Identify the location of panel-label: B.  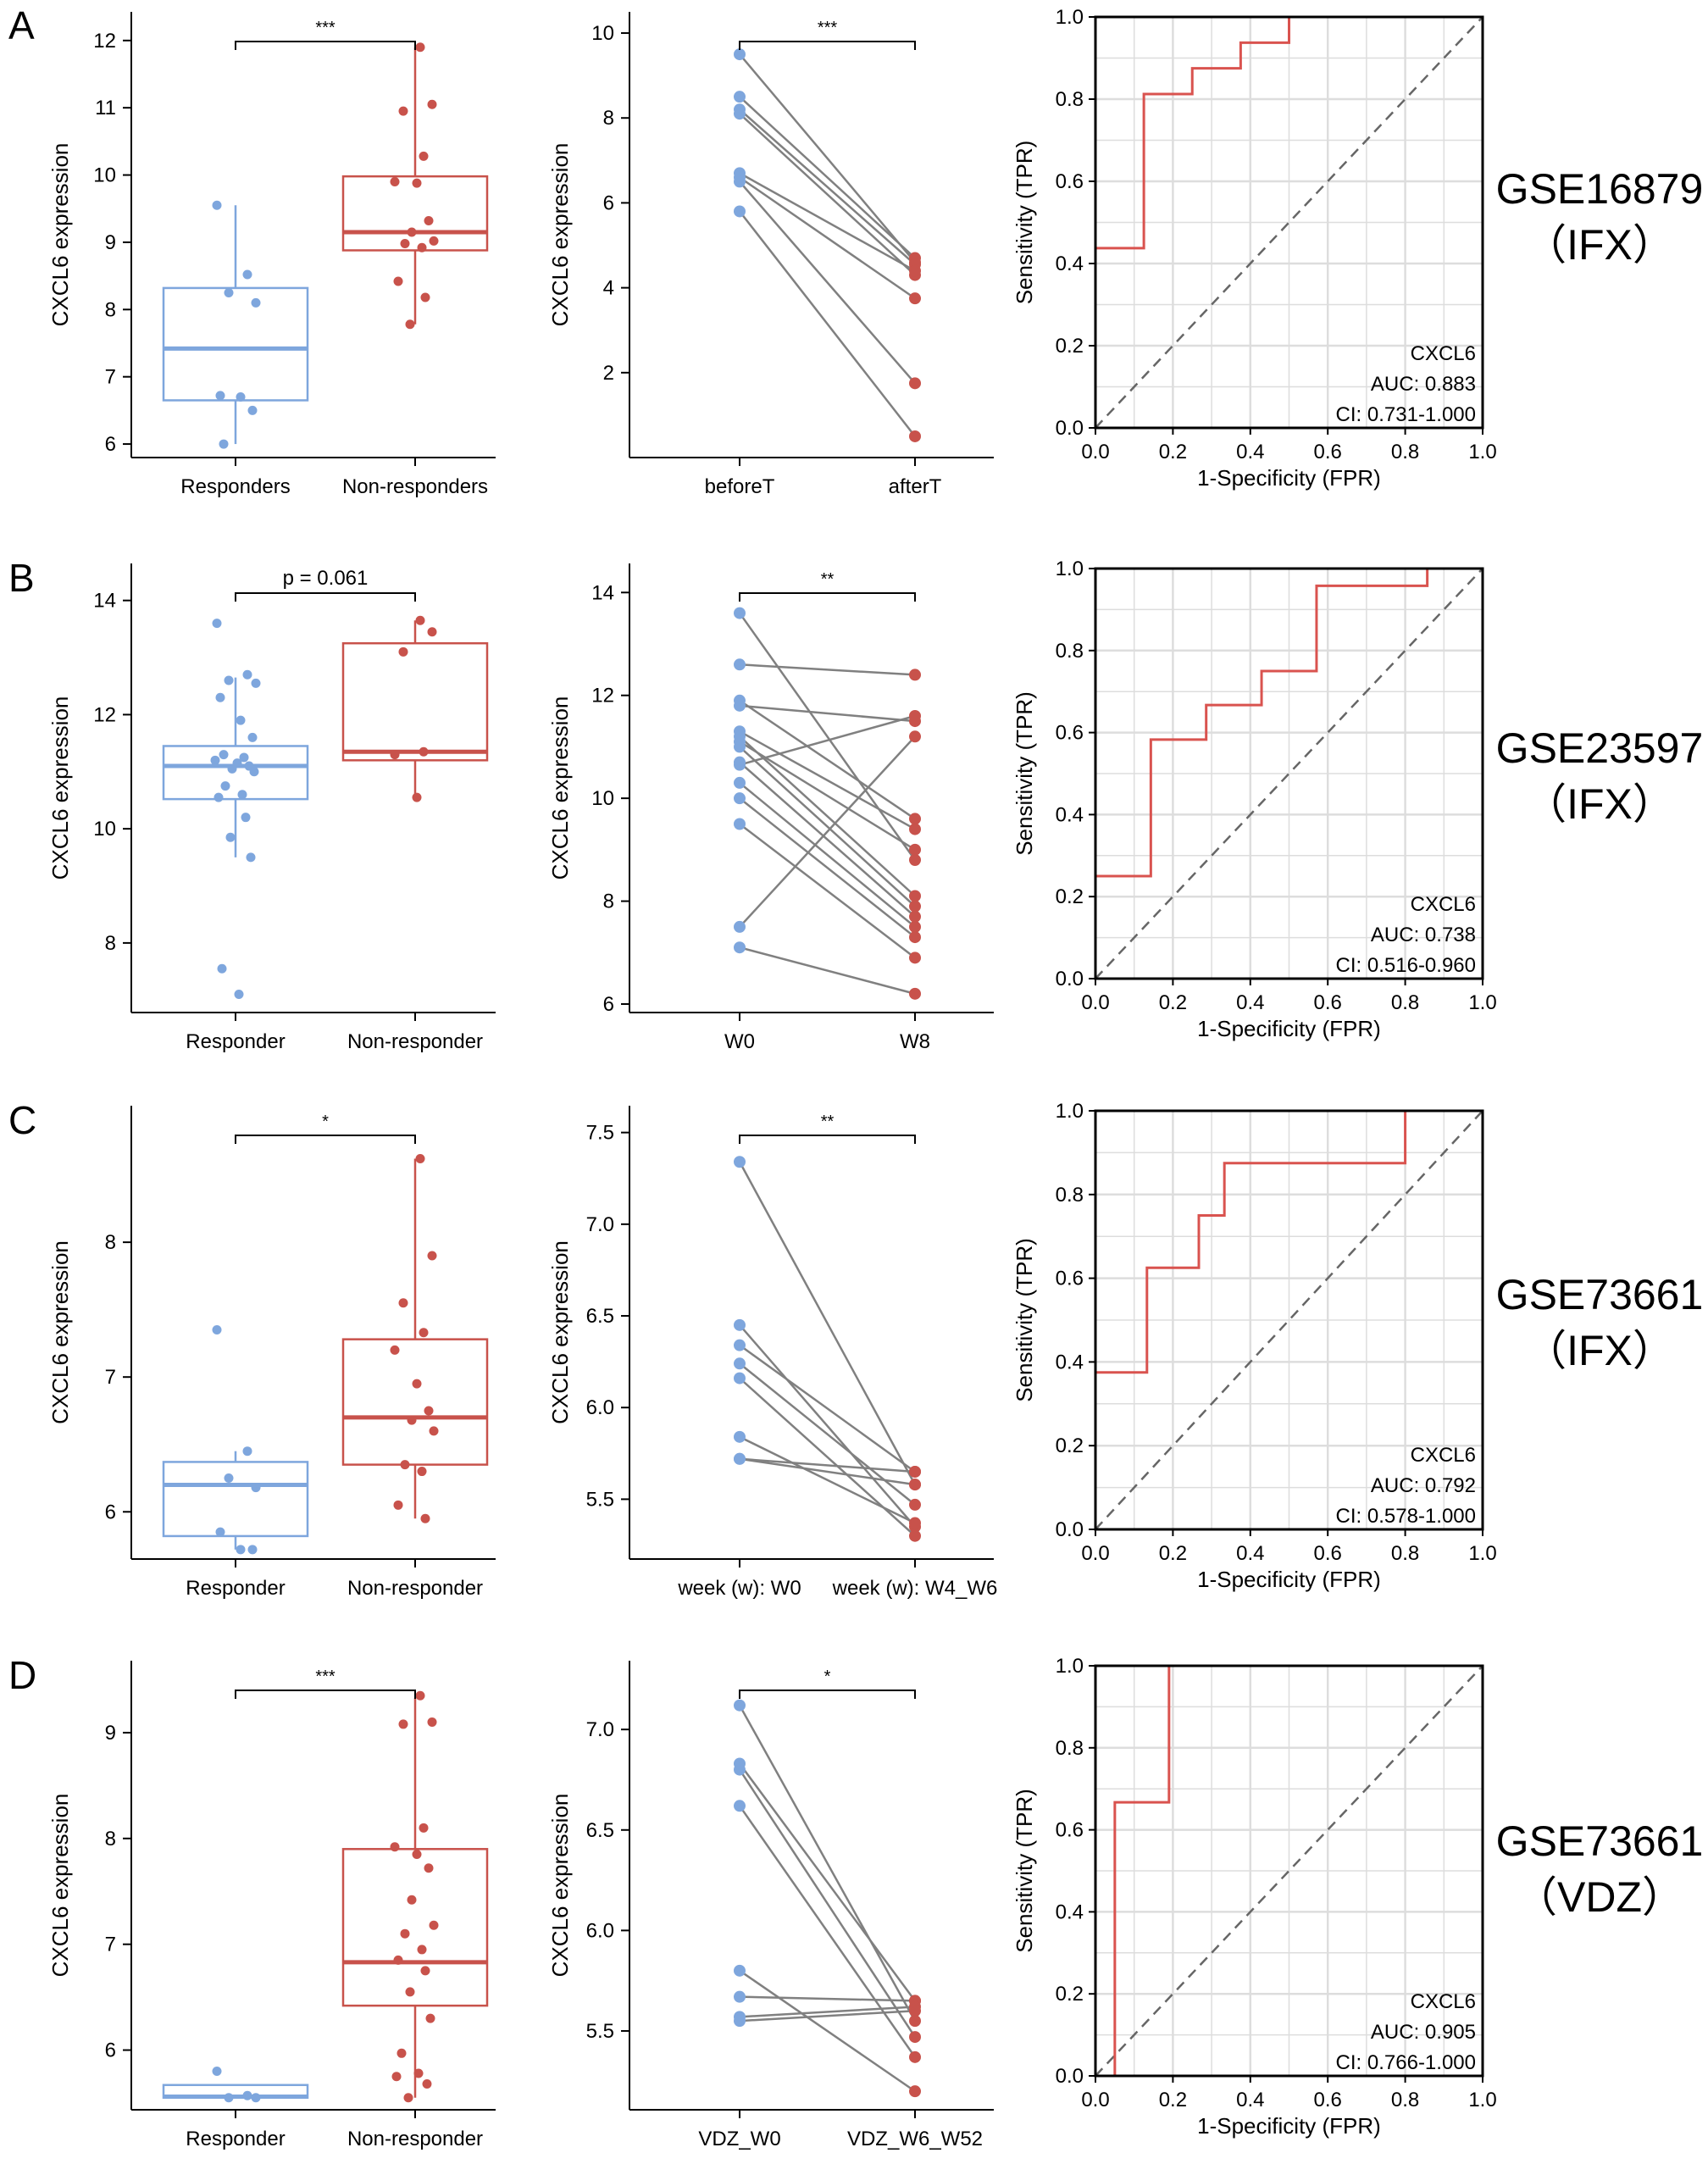
(21, 578).